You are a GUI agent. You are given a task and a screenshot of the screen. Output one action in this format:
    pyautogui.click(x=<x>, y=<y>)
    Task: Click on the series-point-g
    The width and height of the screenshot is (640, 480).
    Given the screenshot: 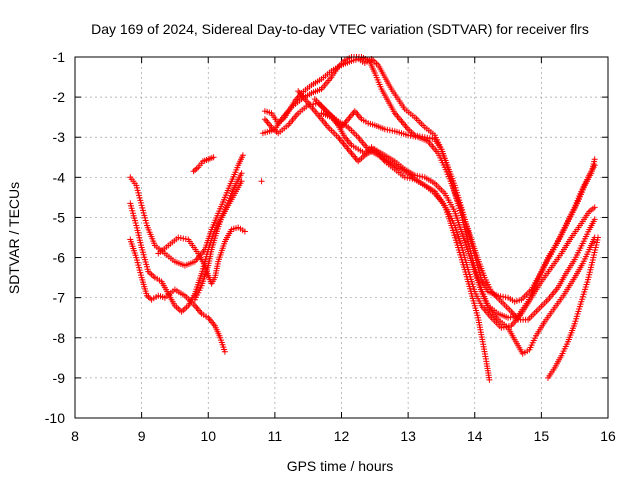 What is the action you would take?
    pyautogui.click(x=261, y=181)
    